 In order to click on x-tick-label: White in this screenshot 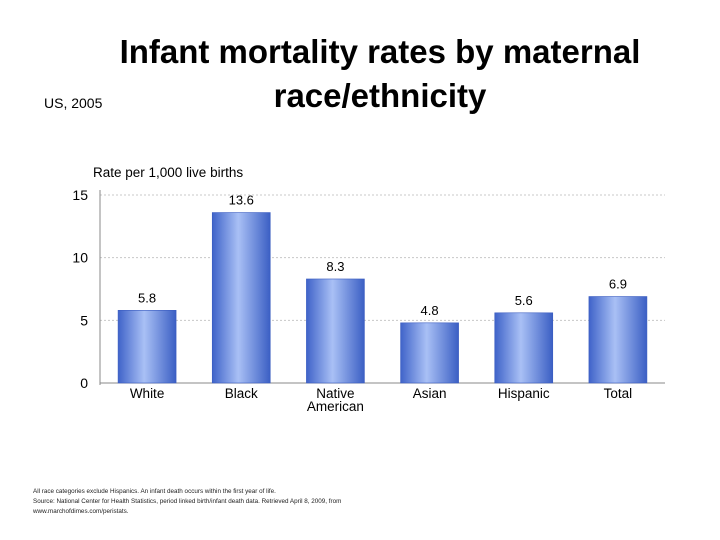, I will do `click(147, 393)`.